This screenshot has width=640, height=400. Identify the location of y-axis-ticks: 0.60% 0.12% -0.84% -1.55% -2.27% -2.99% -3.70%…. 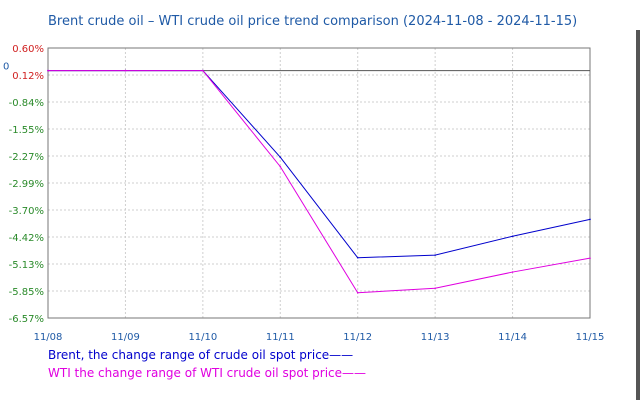
(26, 184).